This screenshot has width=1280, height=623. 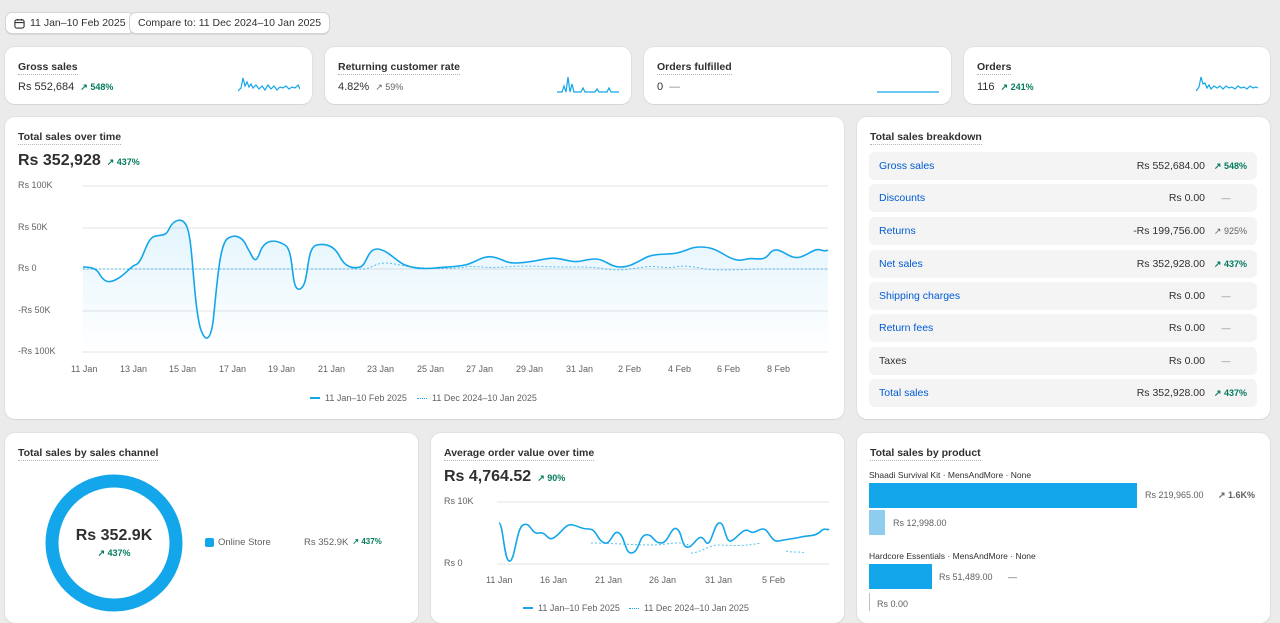 I want to click on y-tick: Rs 10K, so click(x=459, y=501).